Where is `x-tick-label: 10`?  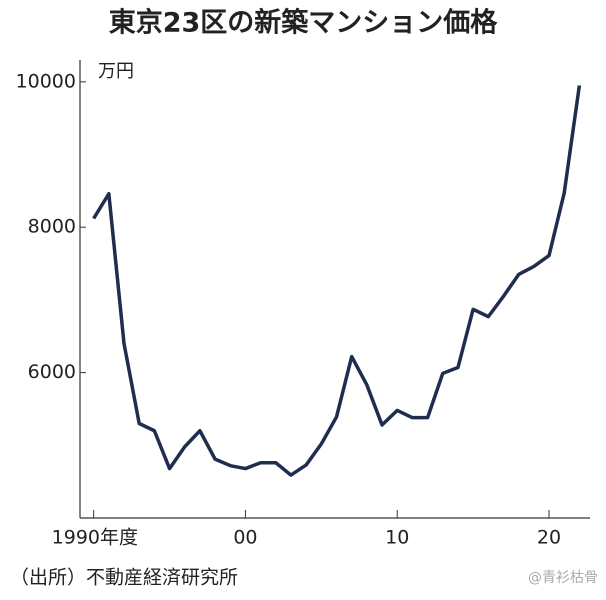
x-tick-label: 10 is located at coordinates (397, 538).